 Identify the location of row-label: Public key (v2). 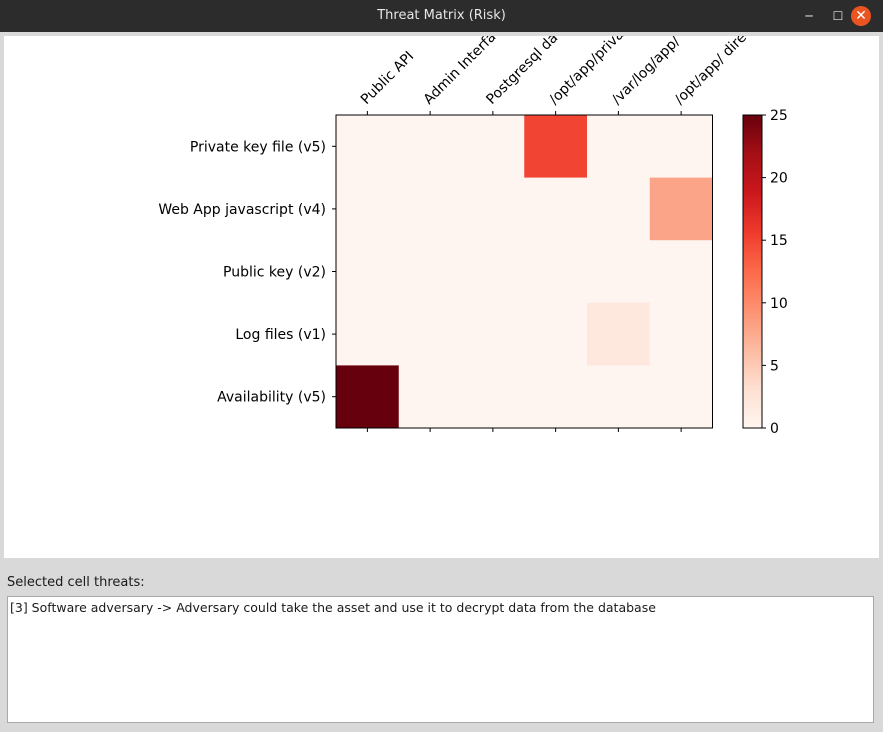
(274, 273).